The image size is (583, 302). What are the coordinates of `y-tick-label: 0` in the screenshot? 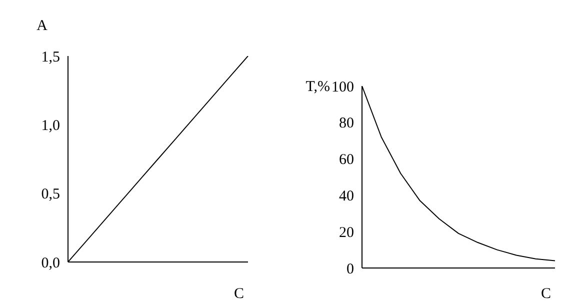 It's located at (350, 269).